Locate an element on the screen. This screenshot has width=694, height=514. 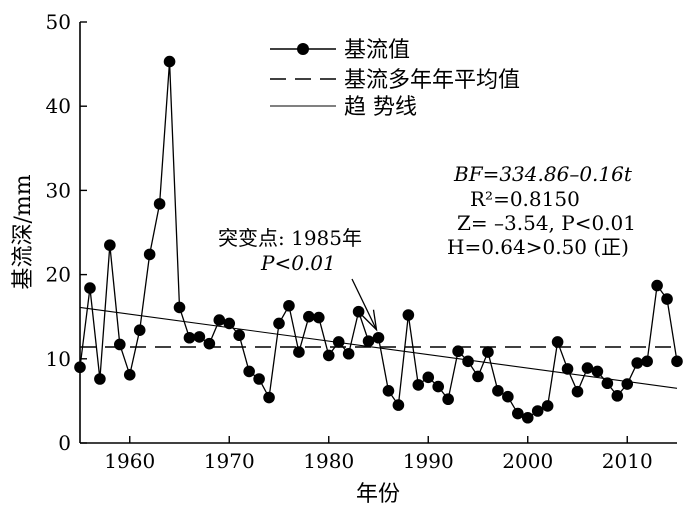
legend-label-trend: 趋 势线 is located at coordinates (380, 107).